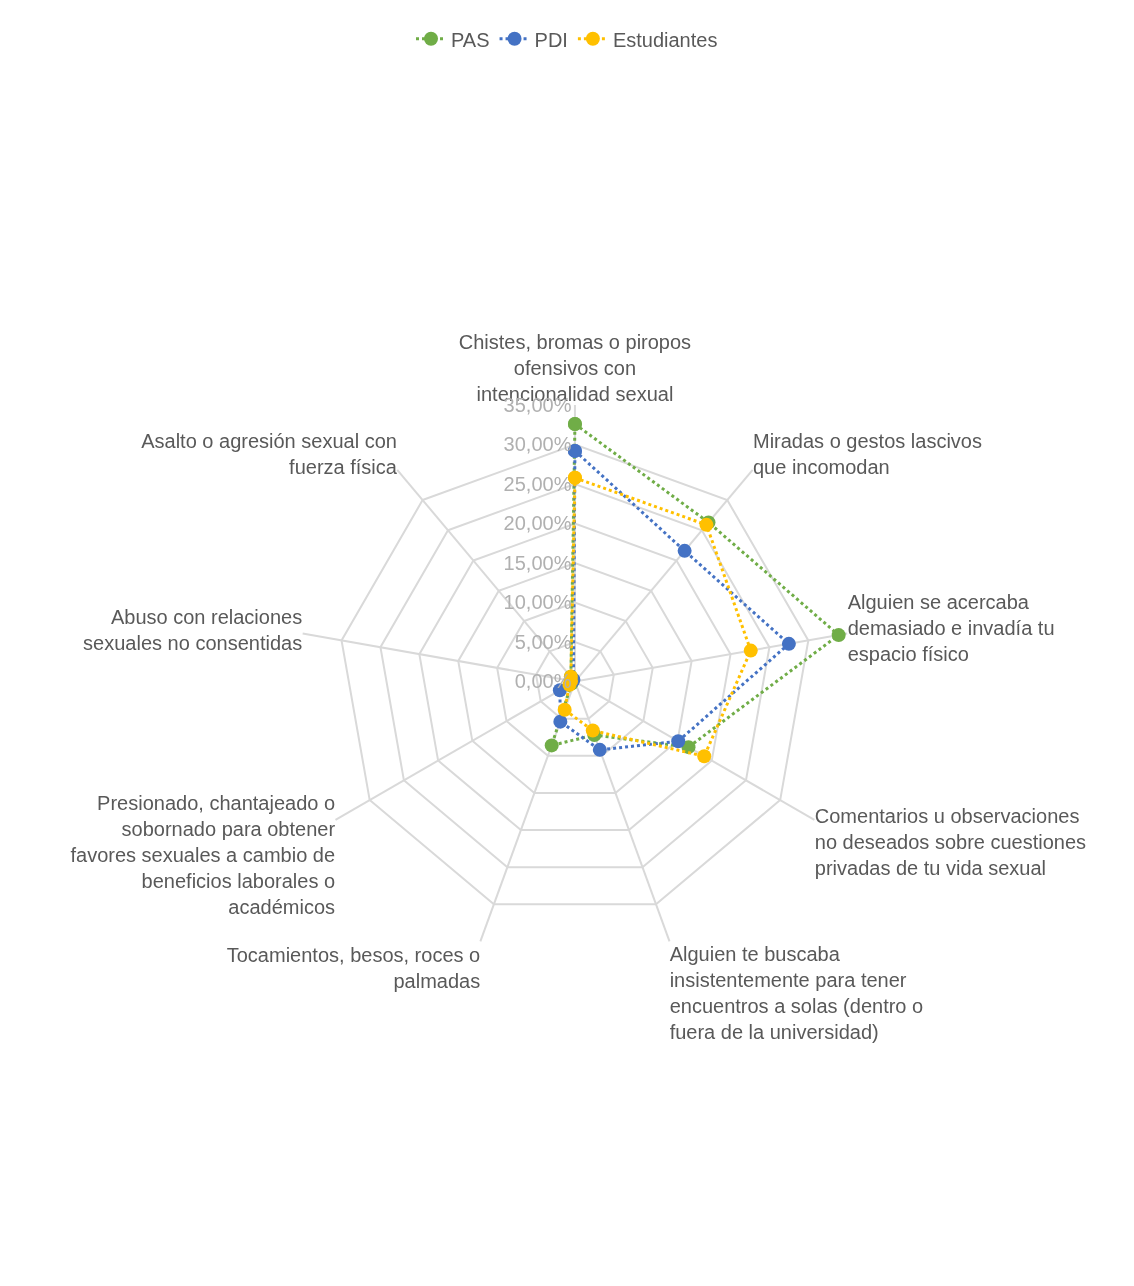 Image resolution: width=1134 pixels, height=1286 pixels. Describe the element at coordinates (269, 453) in the screenshot. I see `spoke-label: Asalto o agresión sexual con fuerza física` at that location.